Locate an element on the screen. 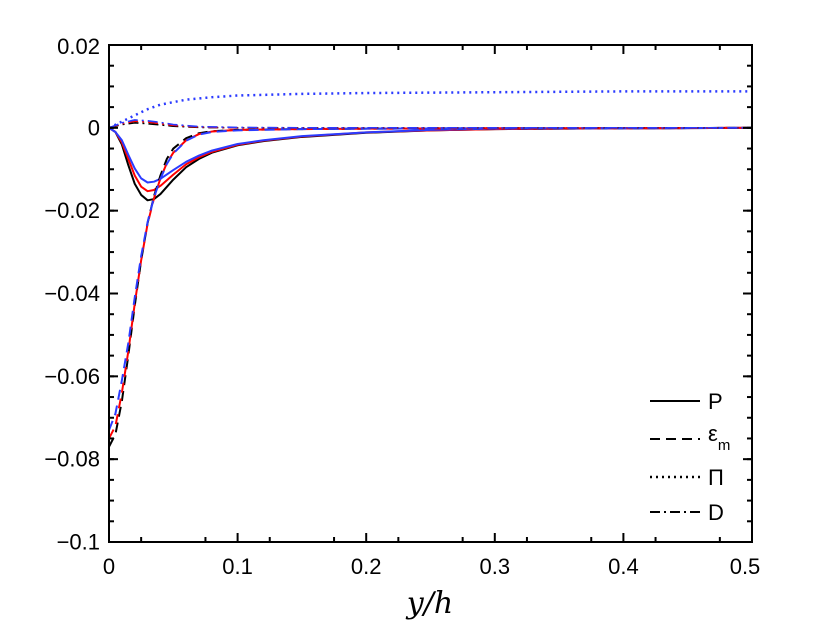 The image size is (830, 625). y-tick-label: −0.04 is located at coordinates (72, 293).